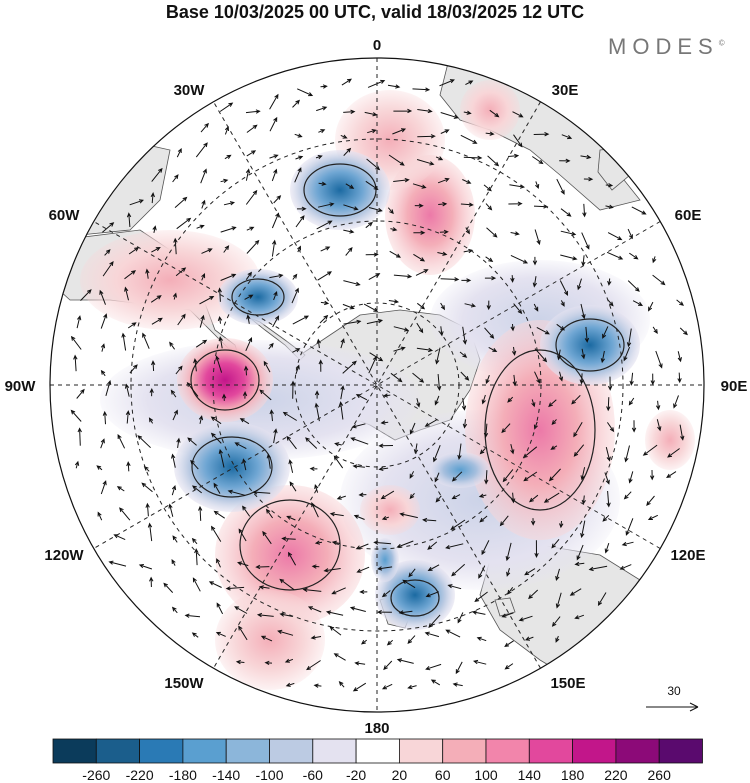 The width and height of the screenshot is (750, 783). Describe the element at coordinates (356, 775) in the screenshot. I see `colorbar-label: -20` at that location.